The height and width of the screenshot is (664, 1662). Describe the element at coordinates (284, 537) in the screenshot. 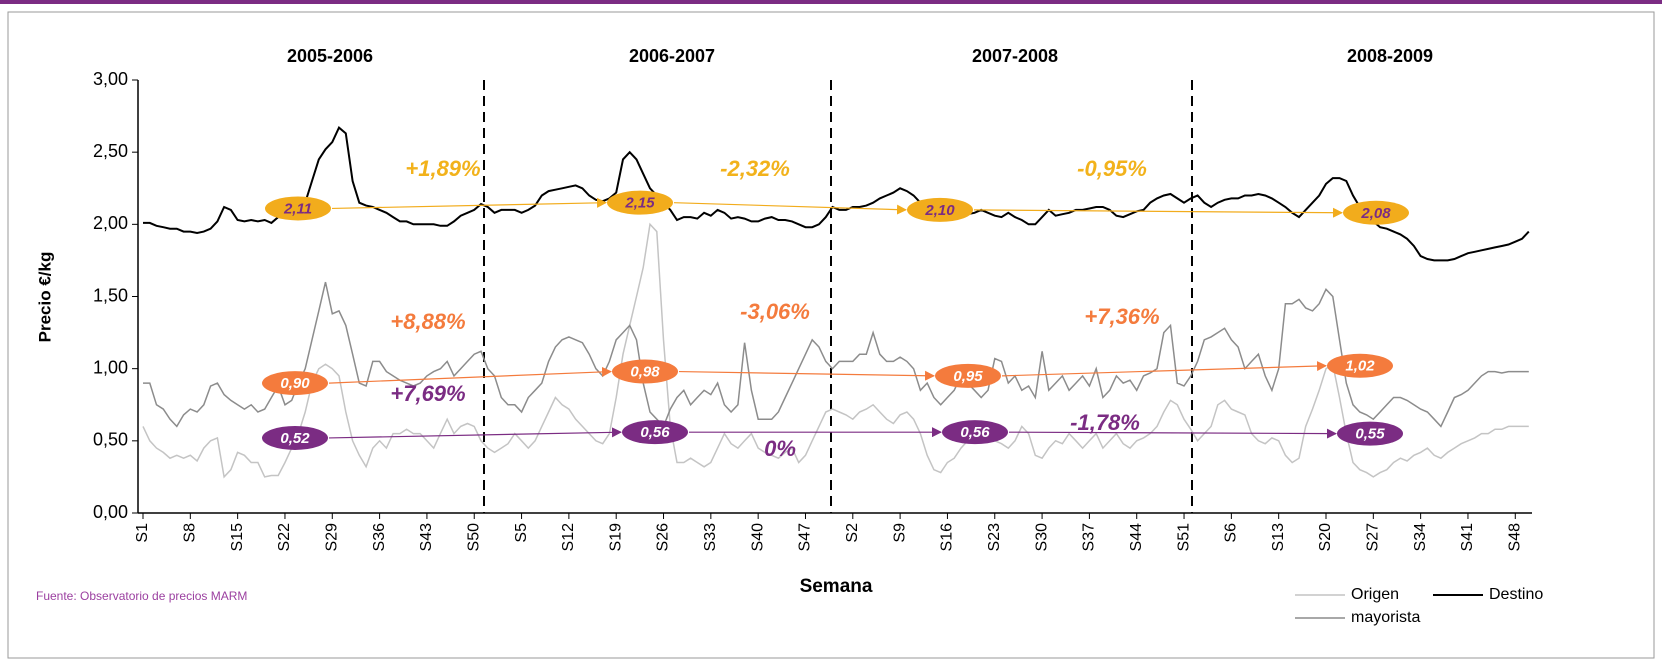

I see `x-tick-label: S22` at that location.